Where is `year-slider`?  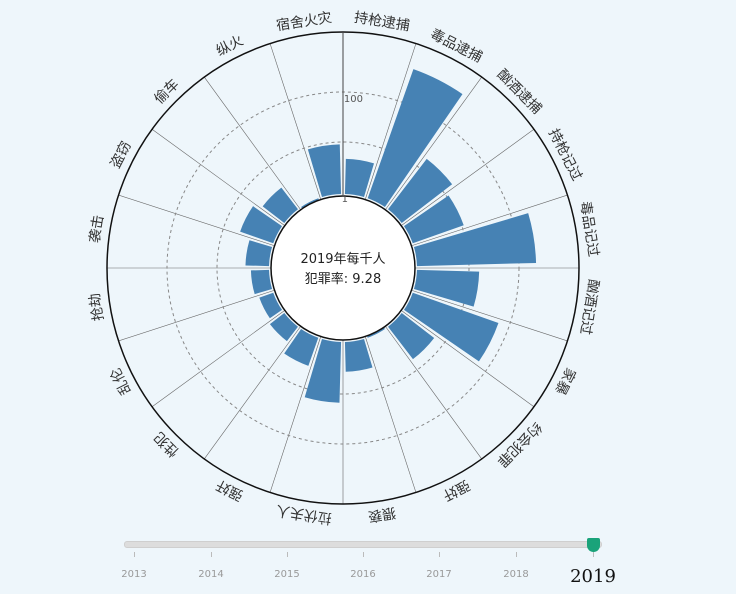 year-slider is located at coordinates (363, 545).